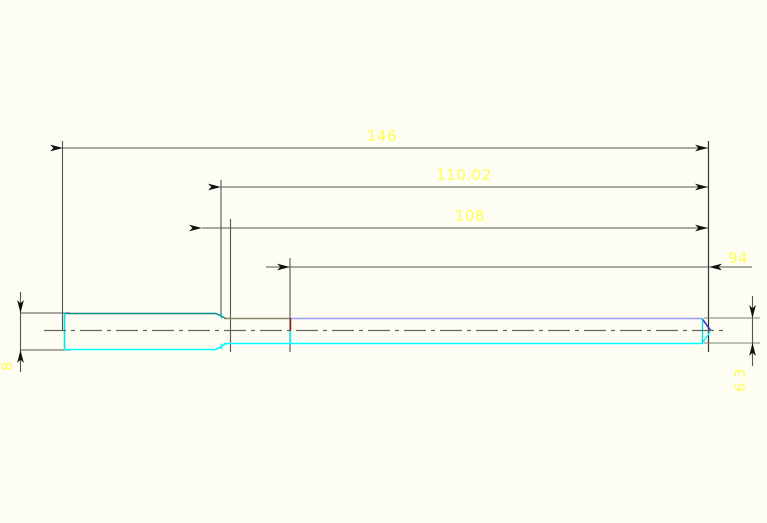  Describe the element at coordinates (706, 337) in the screenshot. I see `part-right-chamfer-lower` at that location.